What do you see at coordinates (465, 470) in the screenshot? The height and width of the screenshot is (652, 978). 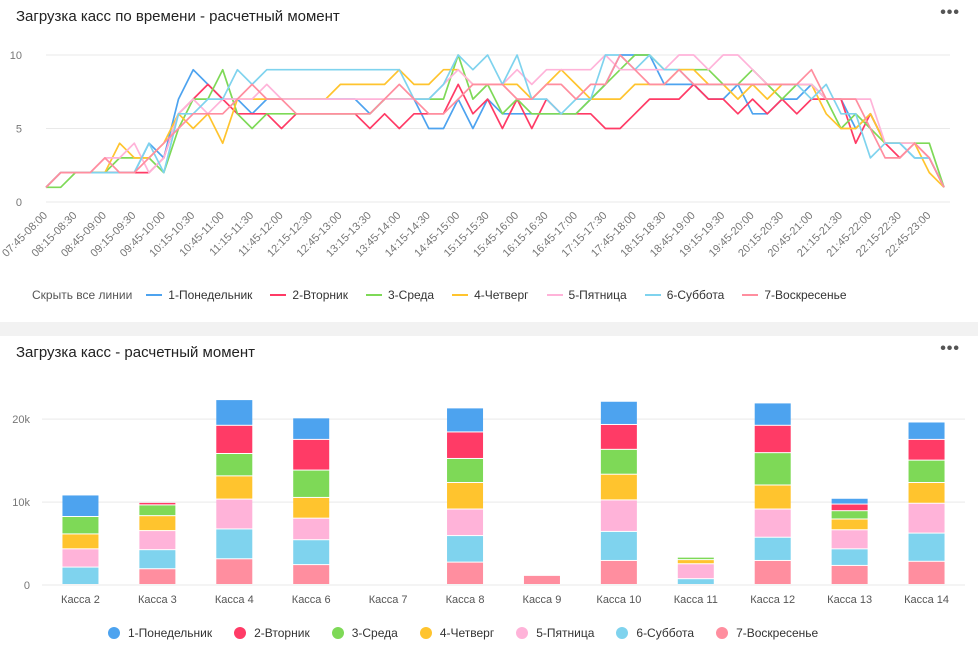 I see `bar-segment-касса-8-3` at bounding box center [465, 470].